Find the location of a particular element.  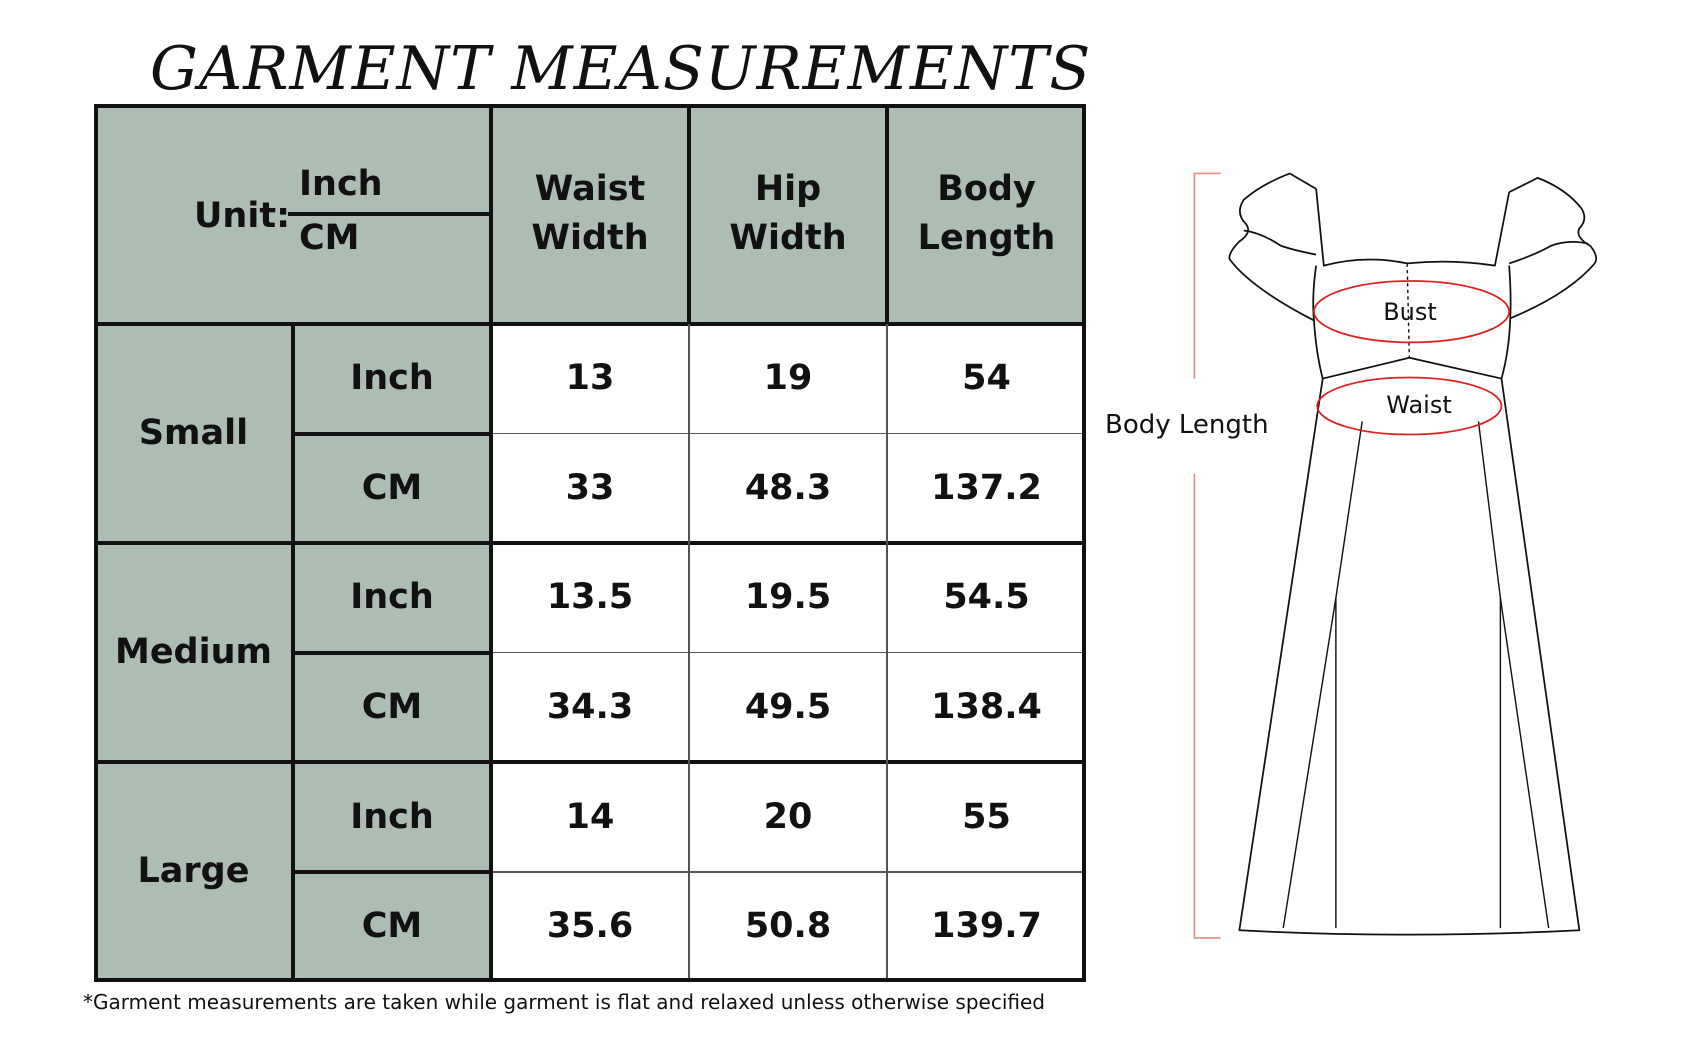

value-cell: 34.3 is located at coordinates (590, 707).